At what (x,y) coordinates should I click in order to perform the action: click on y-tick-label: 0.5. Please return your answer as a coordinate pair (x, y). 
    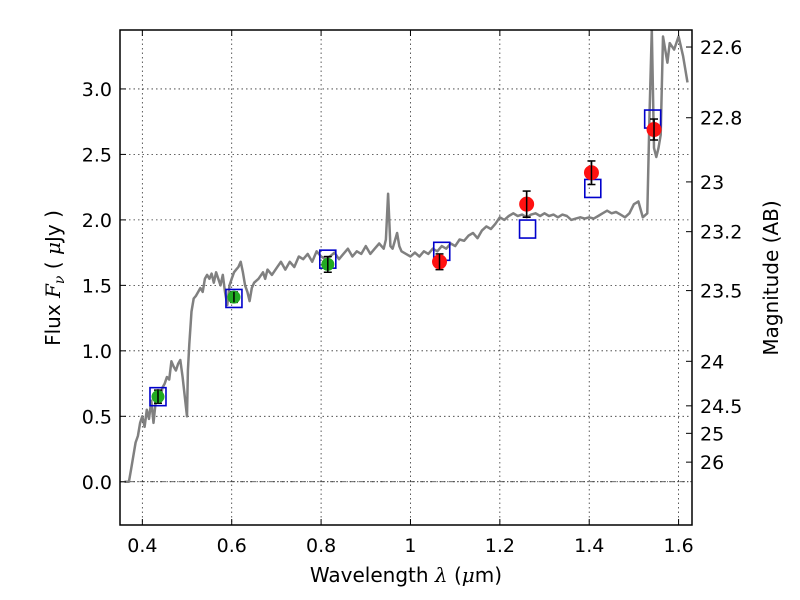
    Looking at the image, I should click on (97, 417).